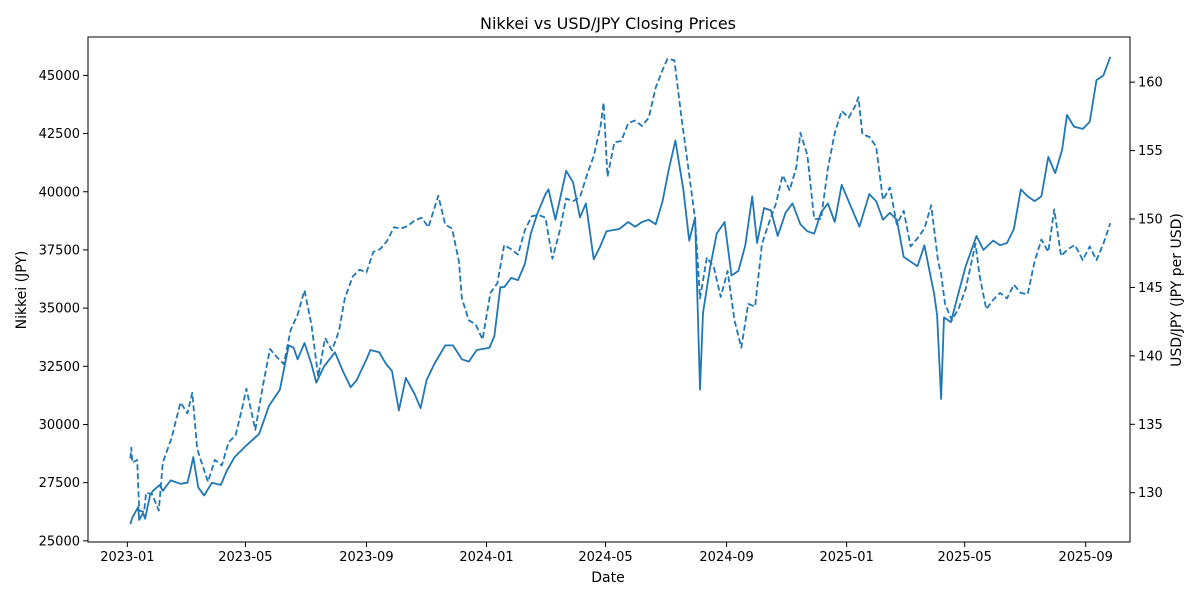  I want to click on y-right-tick-label: 155, so click(1150, 151).